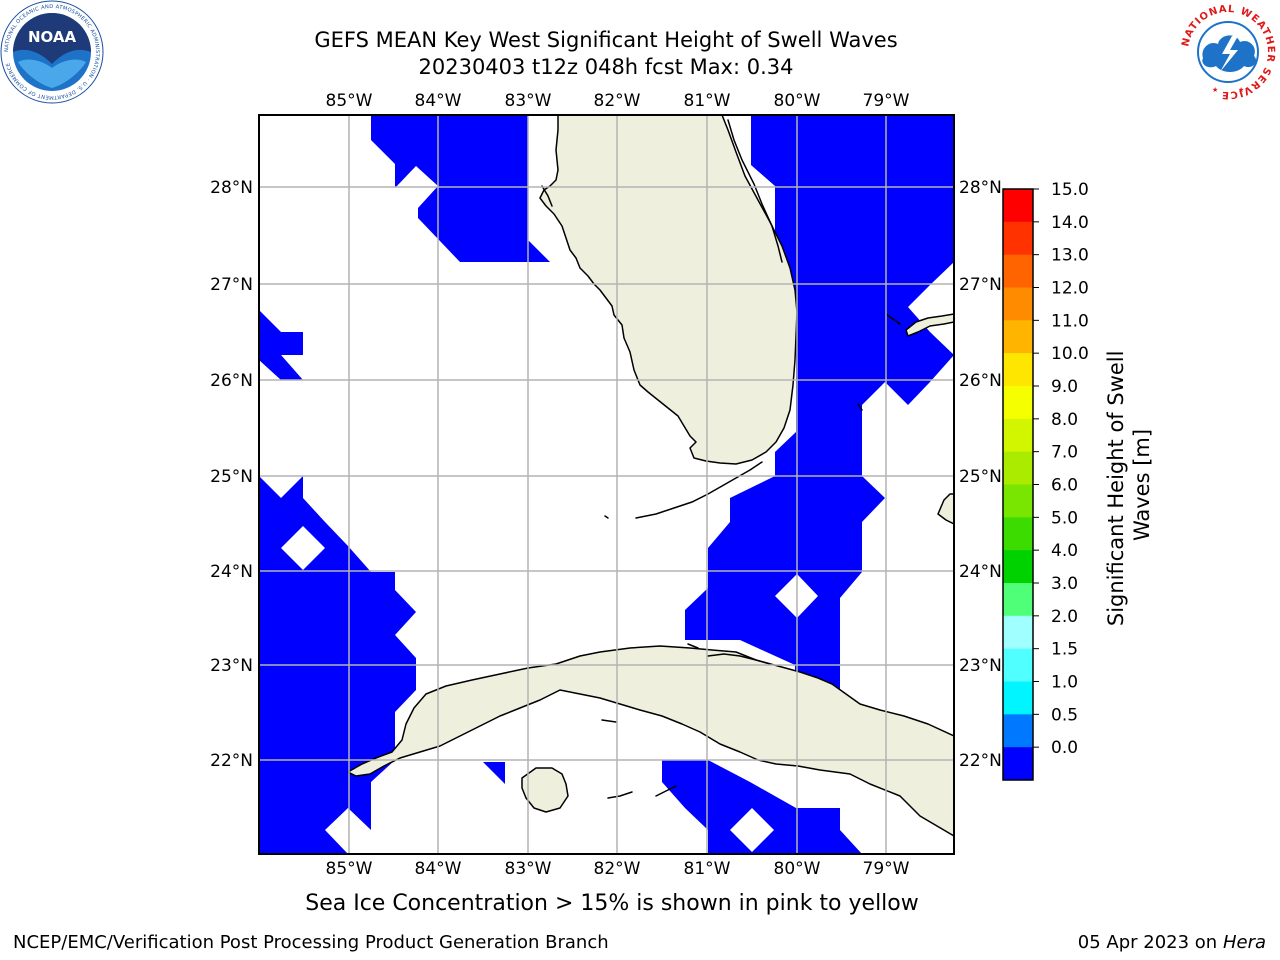 The width and height of the screenshot is (1280, 960). I want to click on lon-labels-bottom: 85°W 84°W 83°W 82°W 81°W 80°W 79°W, so click(618, 869).